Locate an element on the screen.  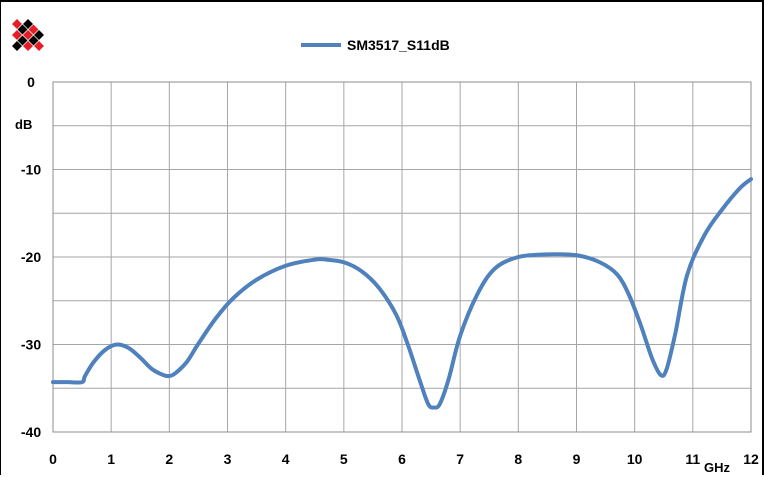
x-tick-label: 8 is located at coordinates (518, 459).